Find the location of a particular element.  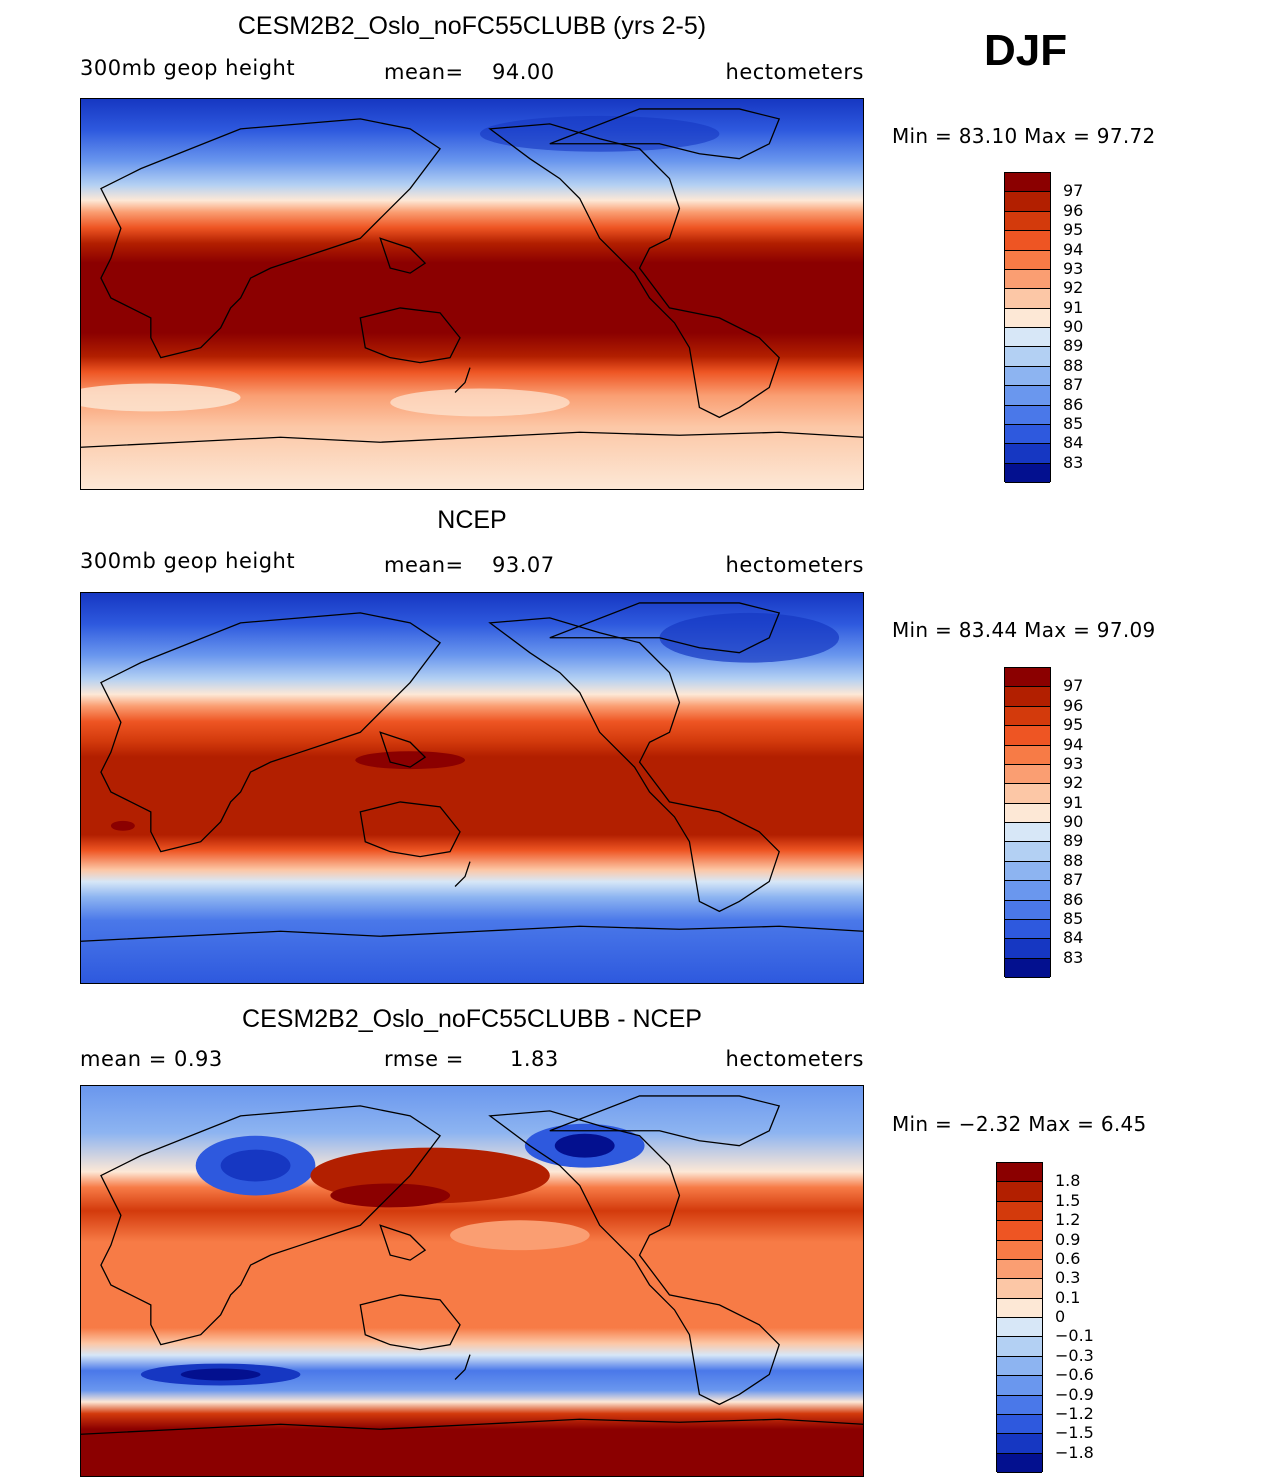

colorbar-tick-label: 1.8 is located at coordinates (1068, 1181).